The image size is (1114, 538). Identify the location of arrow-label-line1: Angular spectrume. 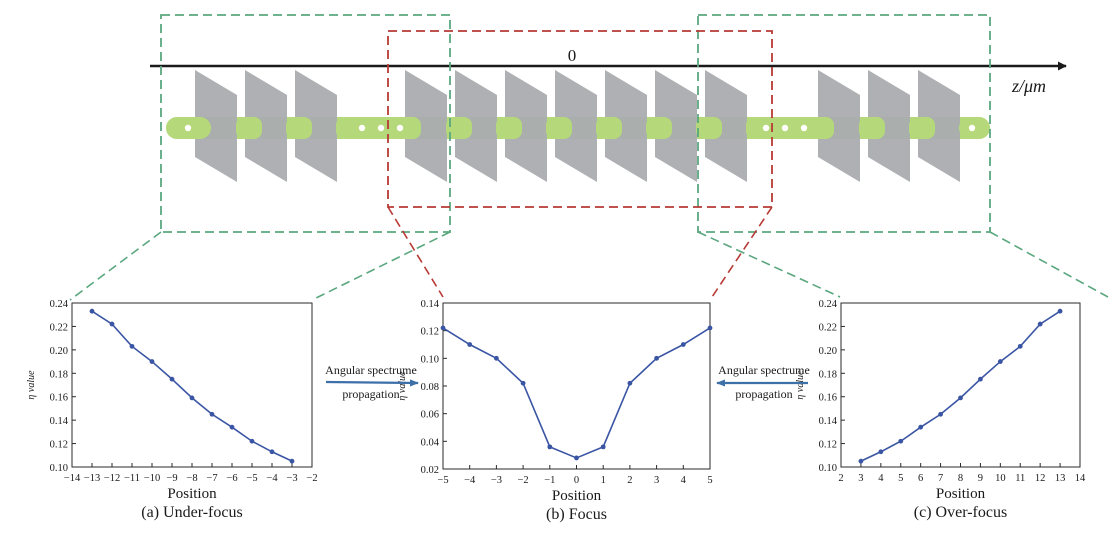
(371, 370).